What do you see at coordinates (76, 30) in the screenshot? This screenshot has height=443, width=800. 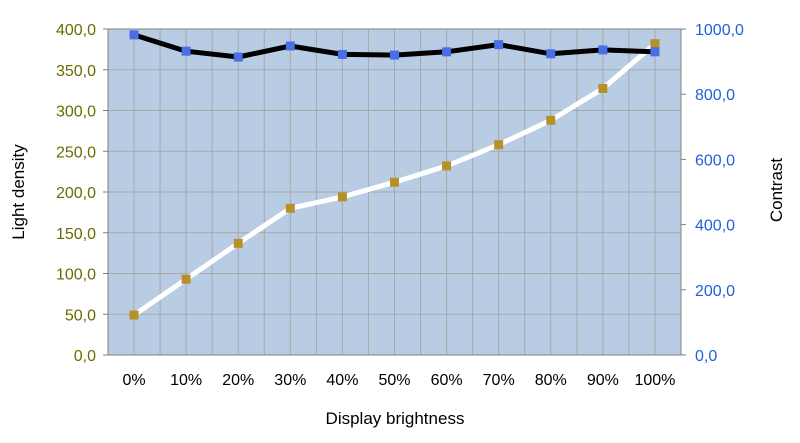 I see `left-tick-label: 400,0` at bounding box center [76, 30].